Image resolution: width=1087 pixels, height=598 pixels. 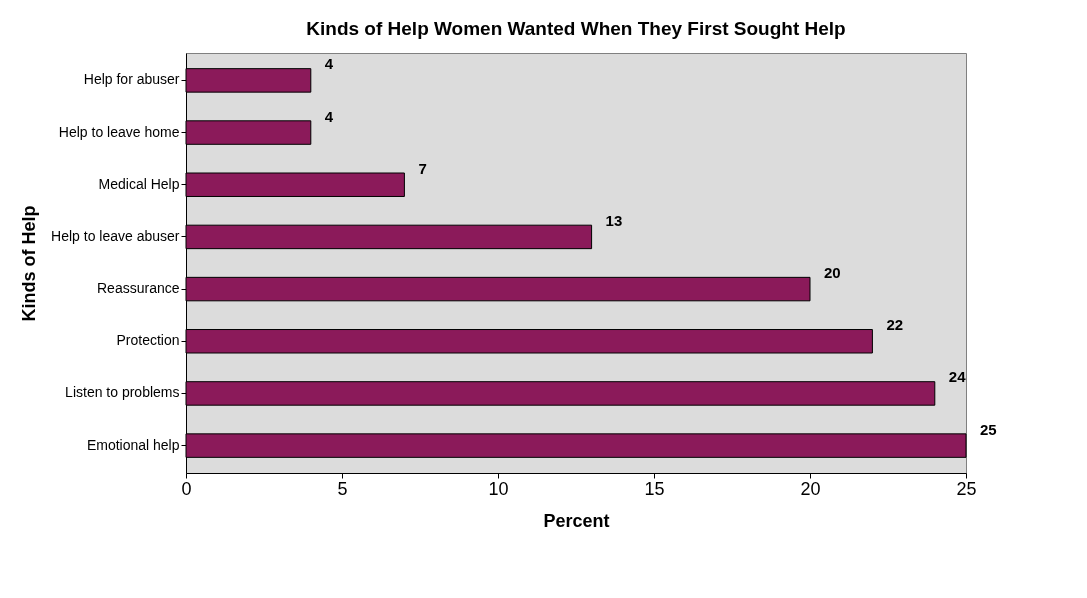 I want to click on data-label: 7, so click(x=422, y=168).